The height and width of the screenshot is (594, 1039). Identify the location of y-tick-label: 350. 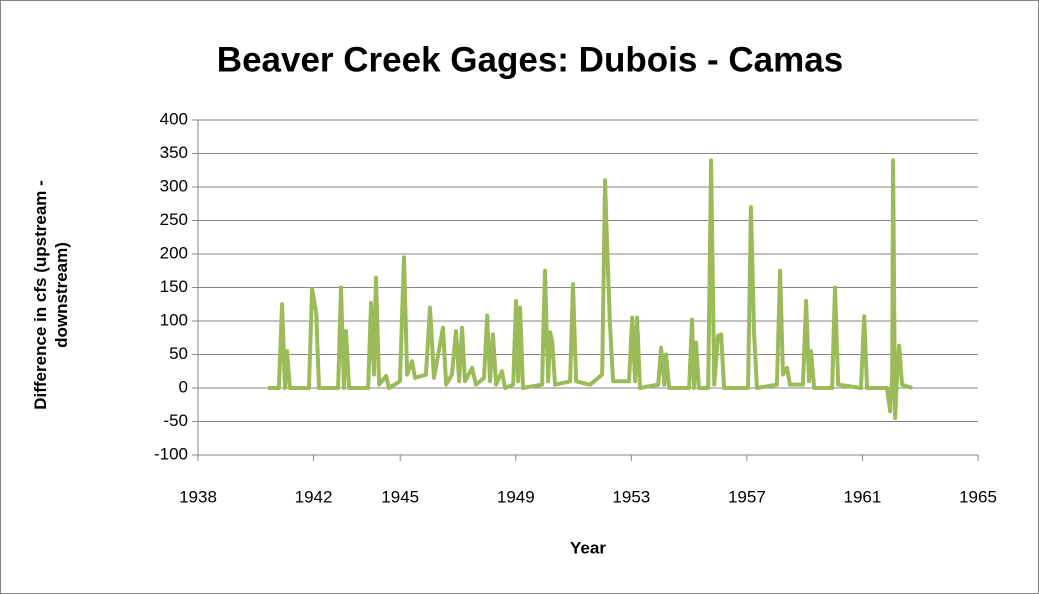
(174, 152).